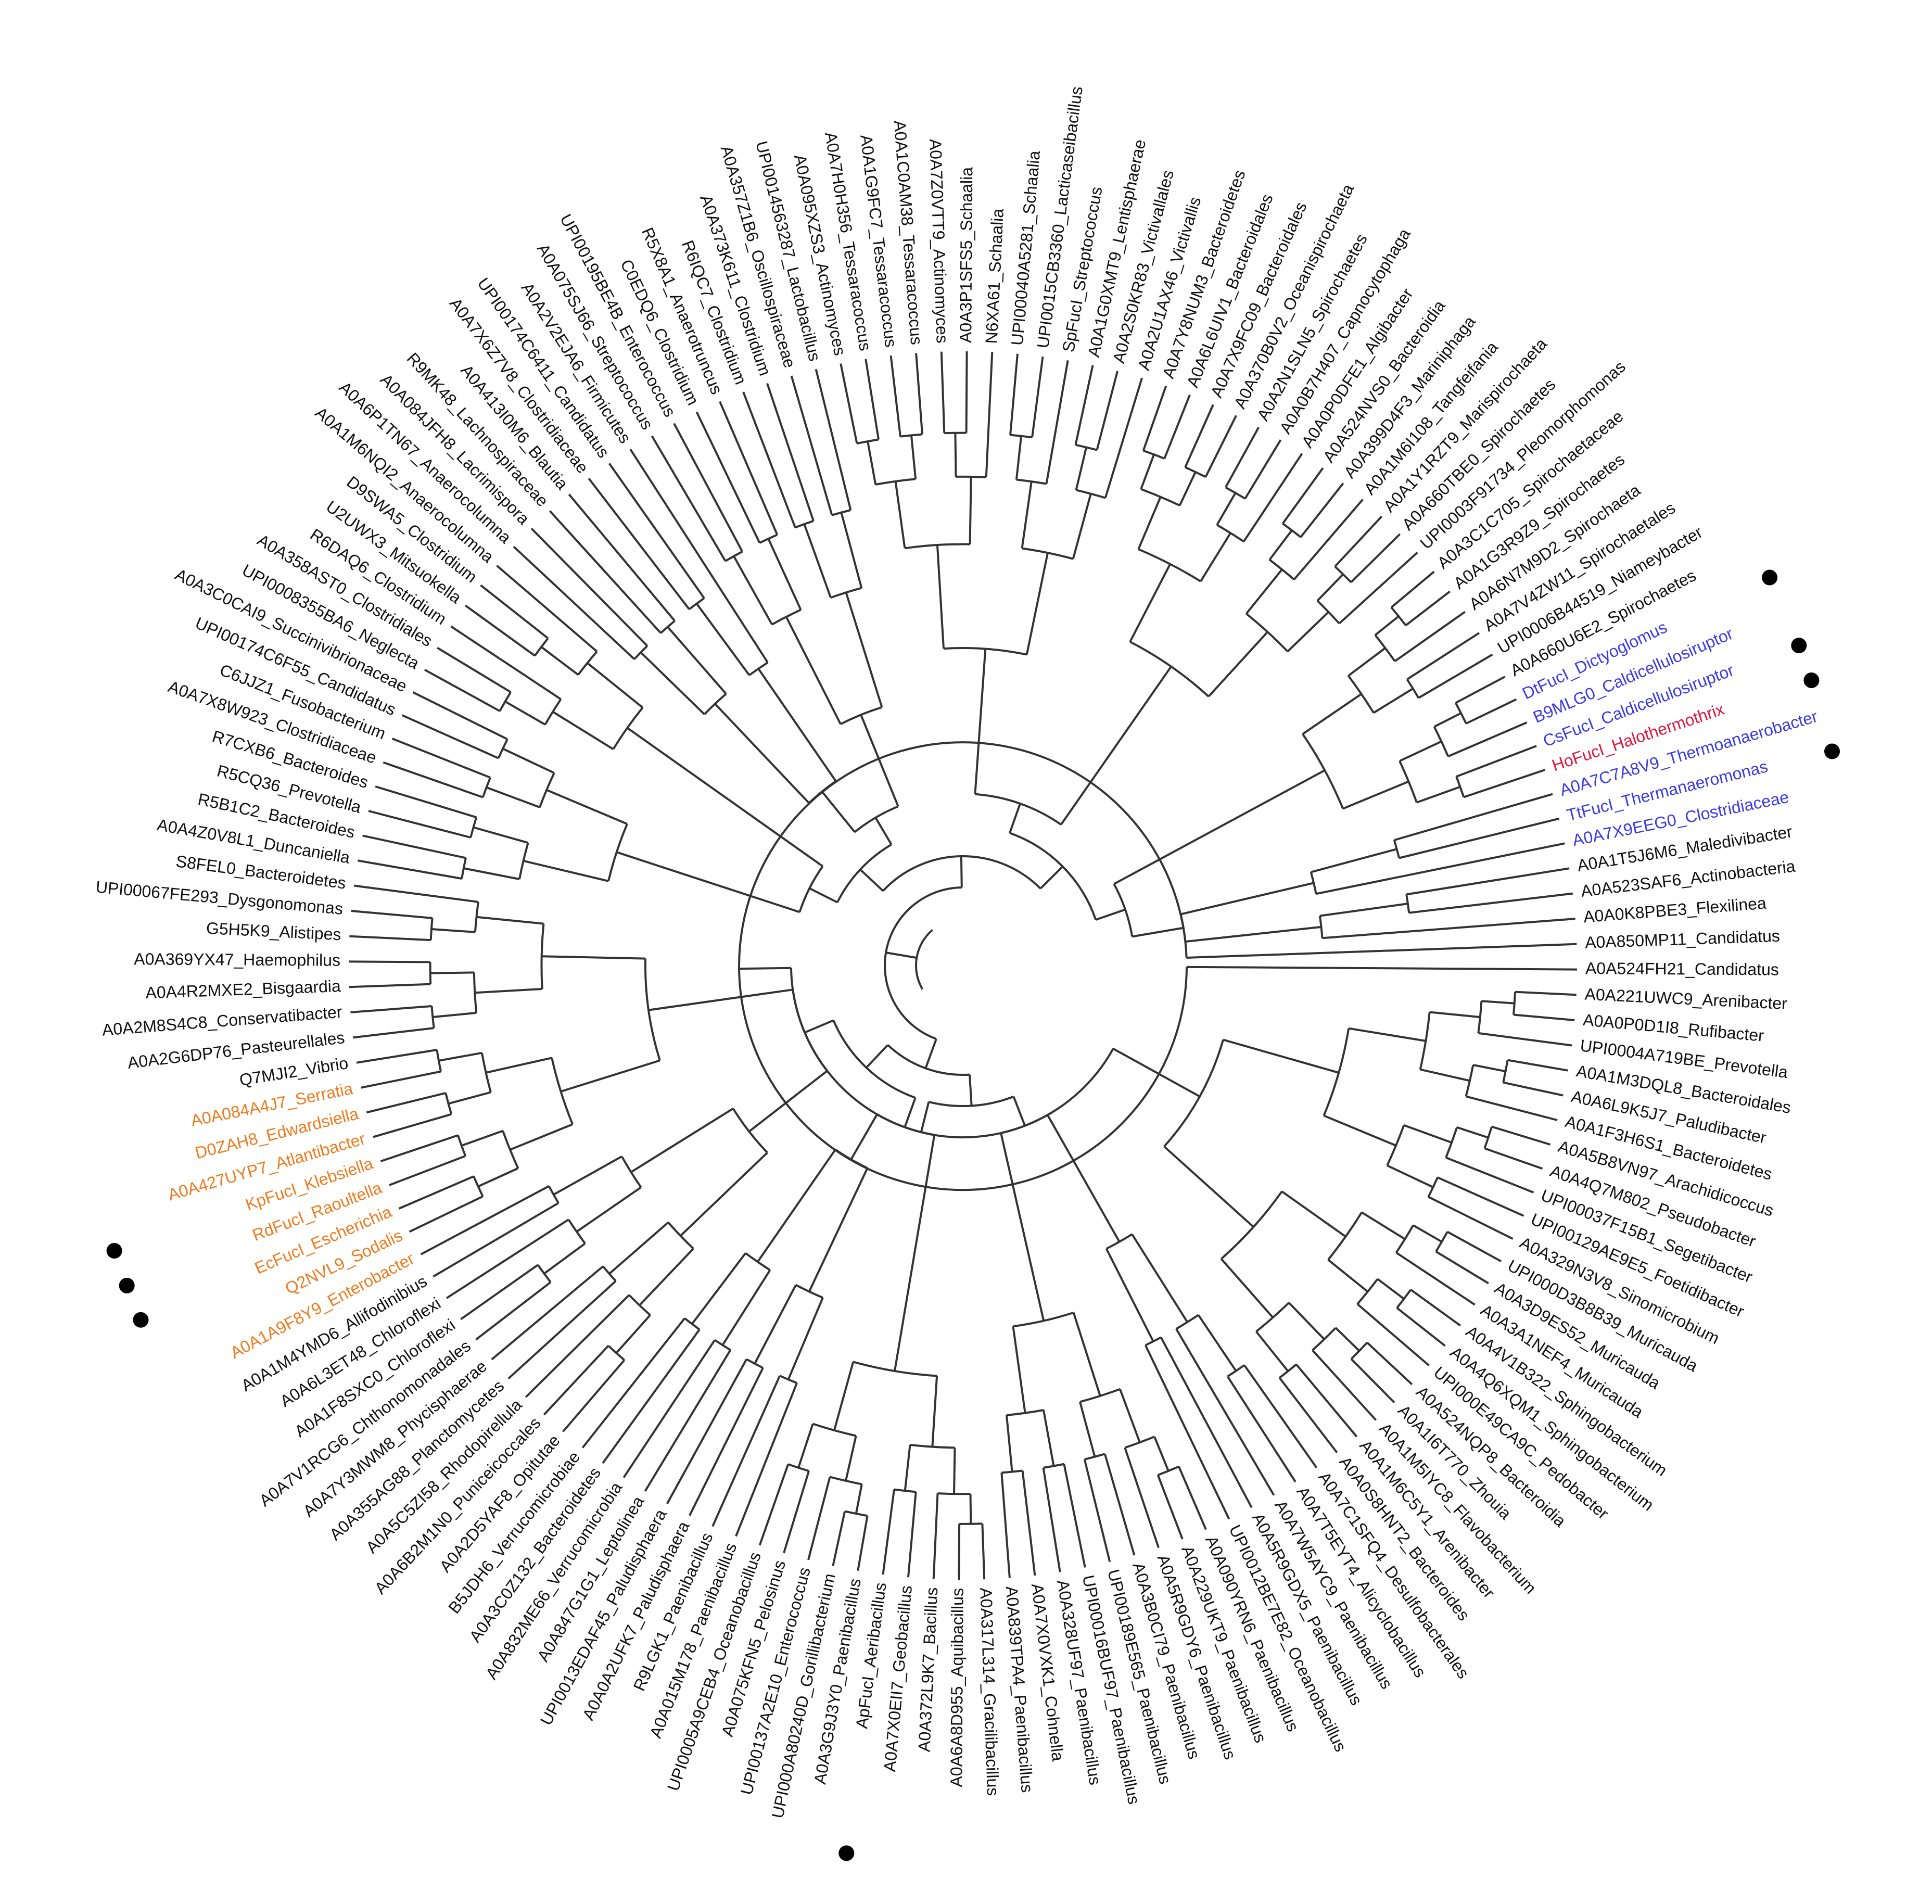 This screenshot has width=1932, height=1904. Describe the element at coordinates (994, 276) in the screenshot. I see `leaf-label: N6XA61_Schaalia` at that location.